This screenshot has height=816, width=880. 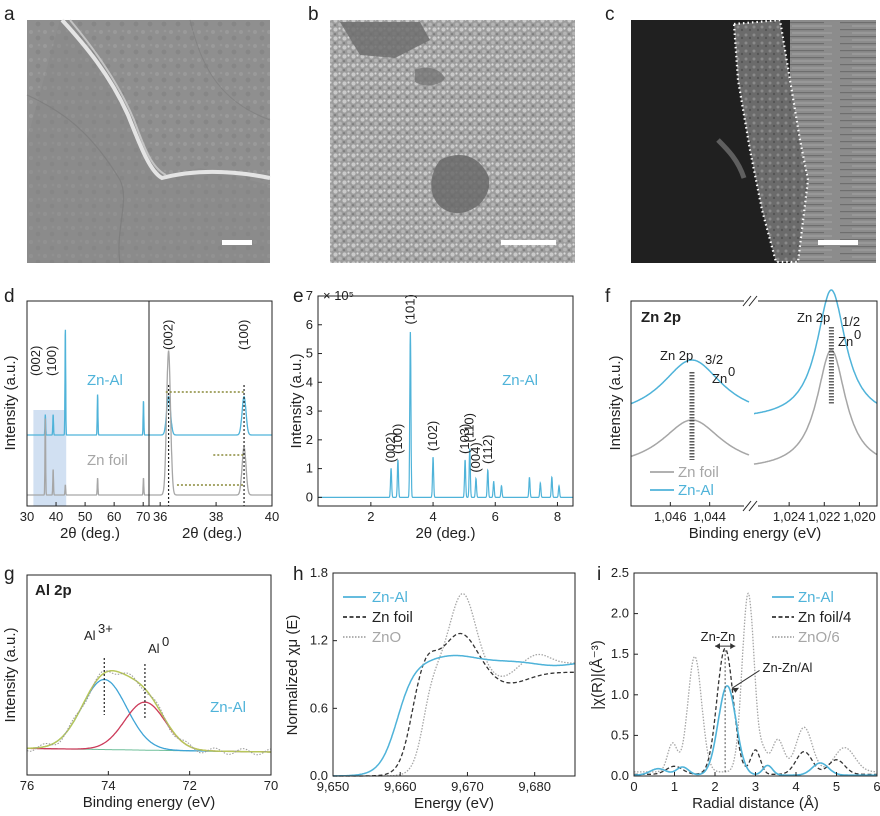 I want to click on x-axis-label: 2θ (deg.), so click(x=445, y=533).